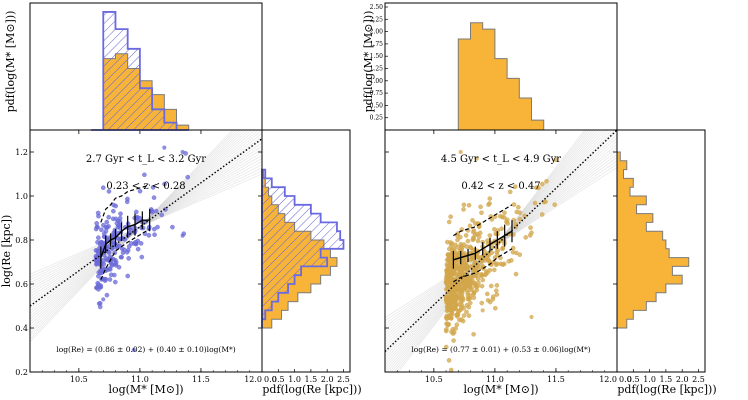  I want to click on side-hist-x-tick-label: 2.0, so click(327, 379).